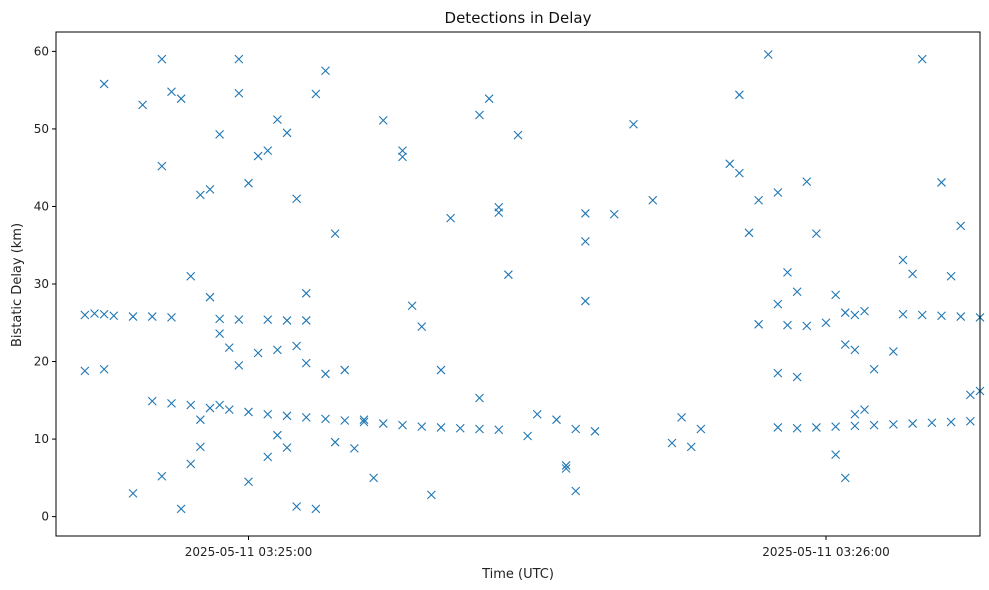  What do you see at coordinates (41, 129) in the screenshot?
I see `y-tick-label: 50` at bounding box center [41, 129].